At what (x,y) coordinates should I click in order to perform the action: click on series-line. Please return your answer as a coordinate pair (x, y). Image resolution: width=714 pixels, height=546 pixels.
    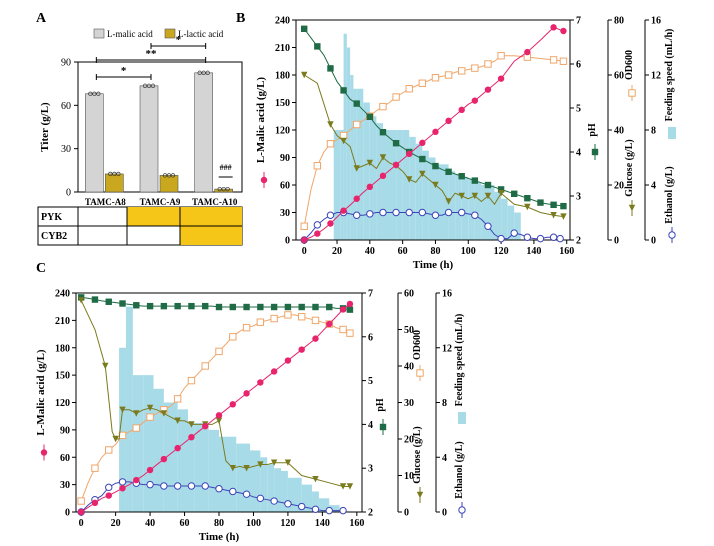
    Looking at the image, I should click on (433, 146).